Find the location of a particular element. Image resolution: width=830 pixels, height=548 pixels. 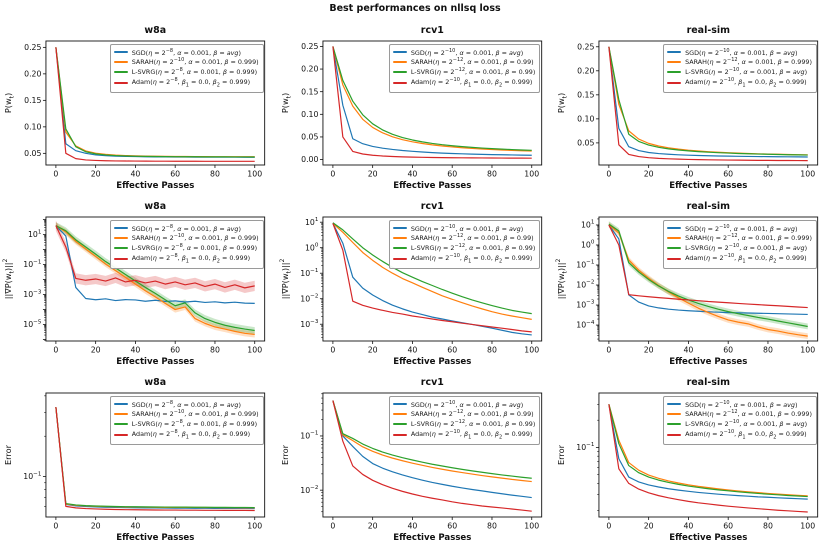

y-axis-label: ||∇P(wt)||2 is located at coordinates (562, 278).